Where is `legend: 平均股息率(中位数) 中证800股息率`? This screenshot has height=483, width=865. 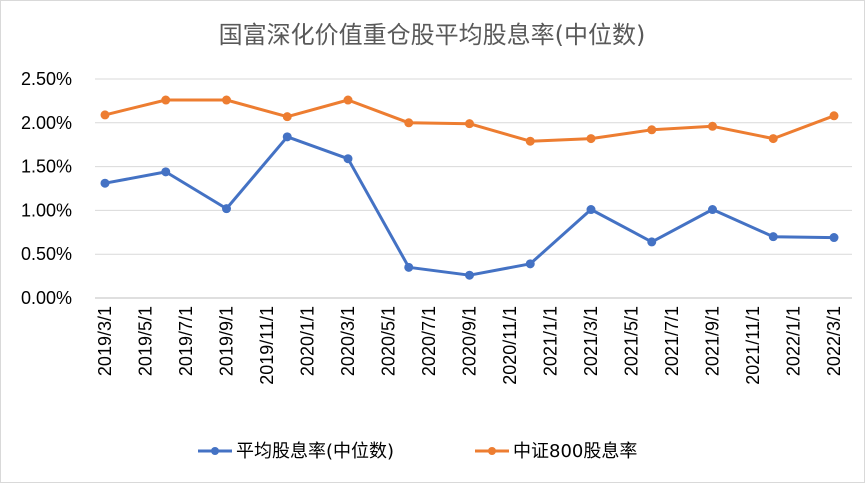
legend: 平均股息率(中位数) 中证800股息率 is located at coordinates (417, 451).